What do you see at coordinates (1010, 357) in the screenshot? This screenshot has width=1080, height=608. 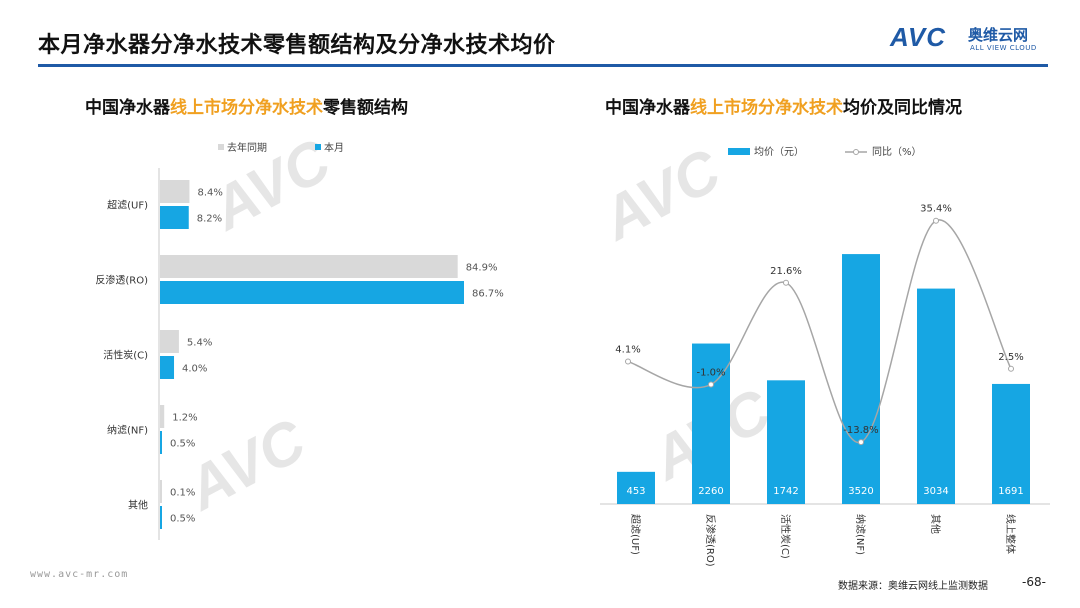 I see `yoy-label: 2.5%` at bounding box center [1010, 357].